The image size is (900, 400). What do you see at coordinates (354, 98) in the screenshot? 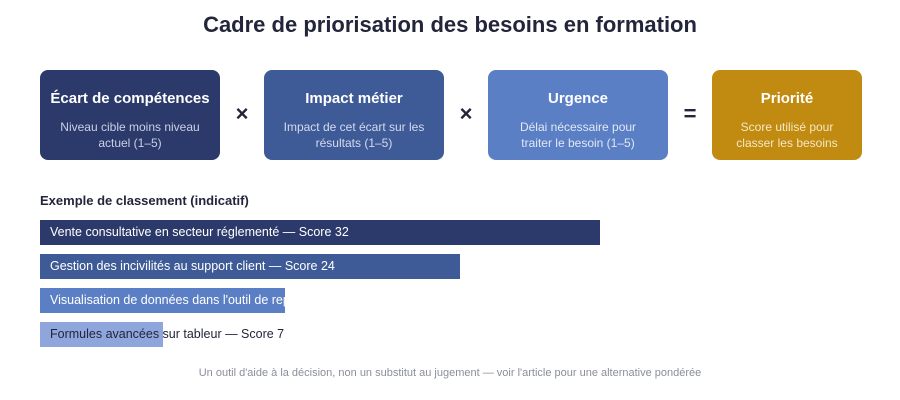
I see `factor-title: Impact métier` at bounding box center [354, 98].